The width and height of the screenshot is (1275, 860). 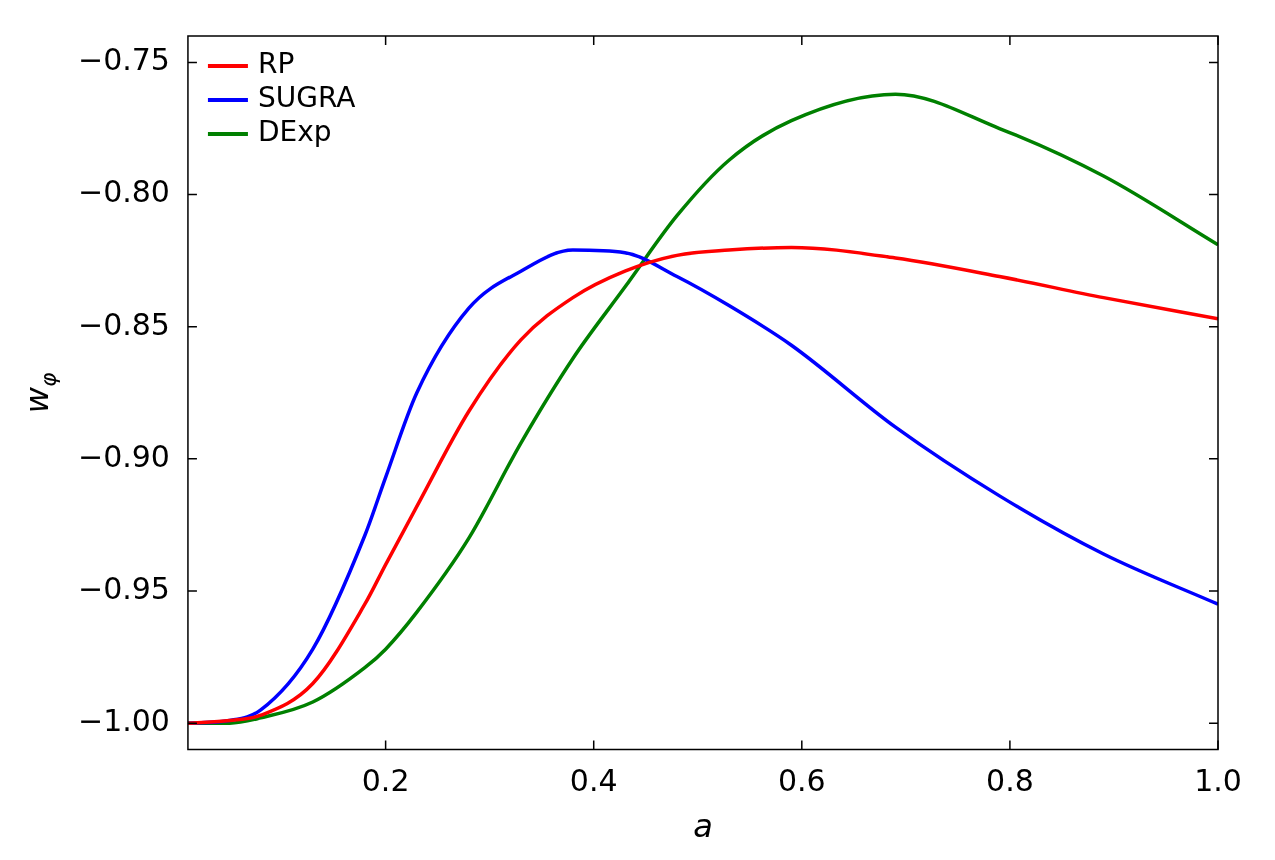 I want to click on legend-label: SUGRA, so click(x=306, y=98).